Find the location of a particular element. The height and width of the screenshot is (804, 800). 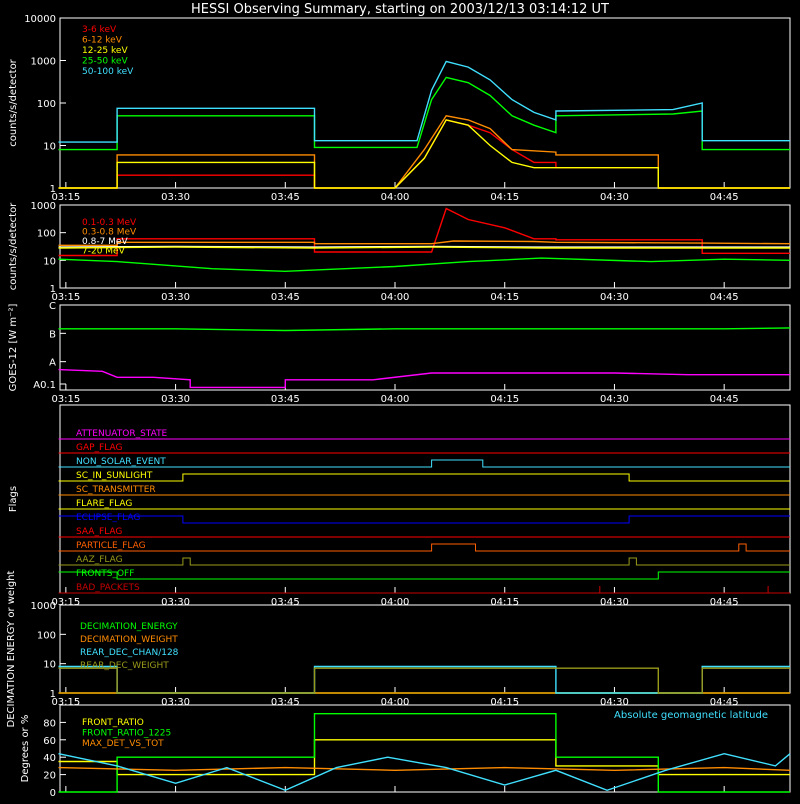

flag-label: BAD_PACKETS is located at coordinates (108, 588).